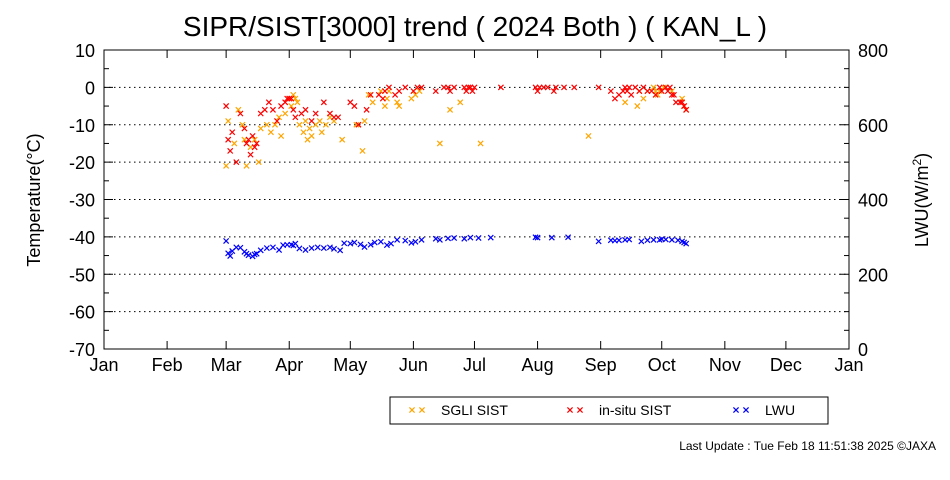 The width and height of the screenshot is (950, 480). I want to click on y2-tick-label: 600, so click(873, 126).